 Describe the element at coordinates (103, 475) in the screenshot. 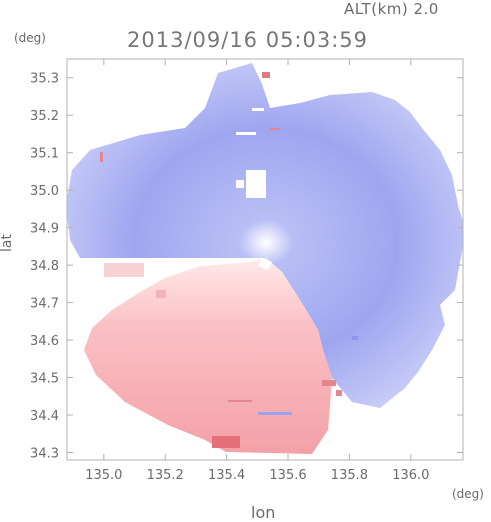

I see `x-tick-label: 135.0` at that location.